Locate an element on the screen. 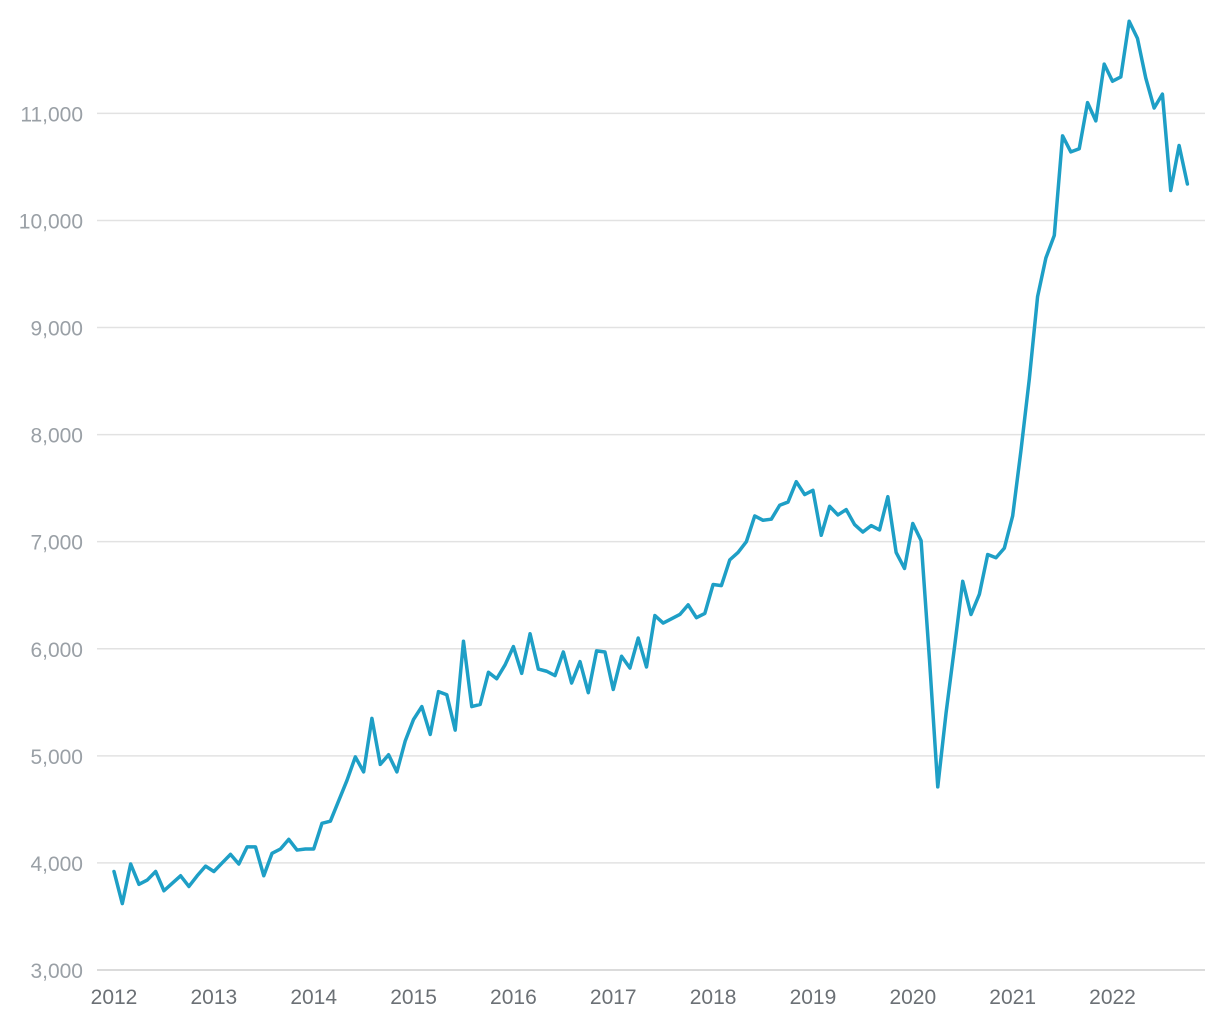  x-tick-label: 2013 is located at coordinates (213, 997).